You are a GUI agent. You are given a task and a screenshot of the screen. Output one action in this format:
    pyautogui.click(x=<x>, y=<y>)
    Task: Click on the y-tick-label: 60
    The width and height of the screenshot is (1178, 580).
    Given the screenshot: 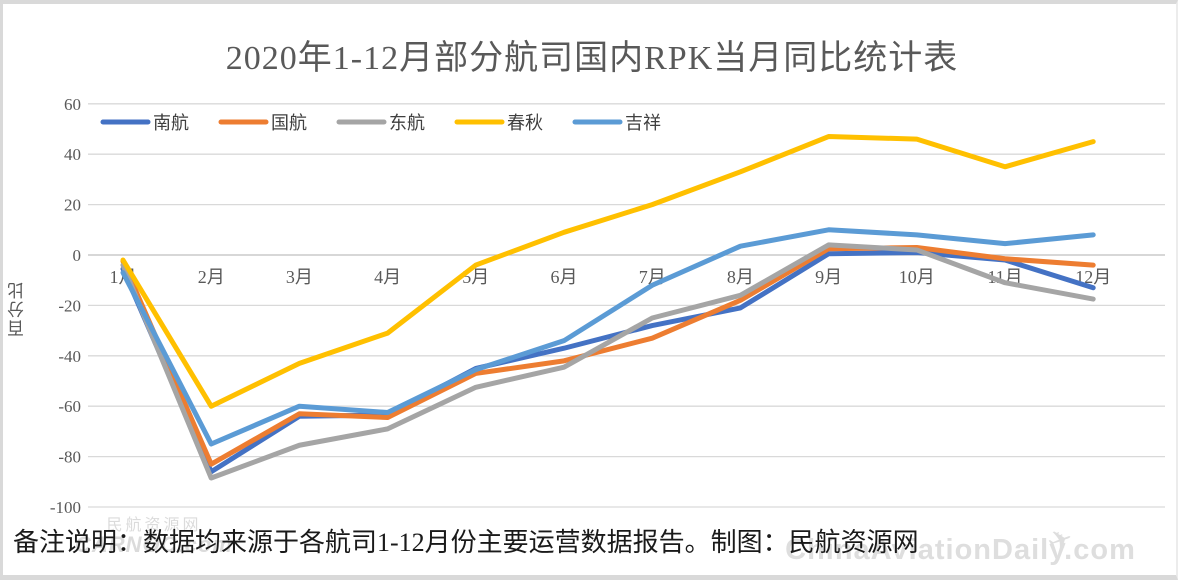 What is the action you would take?
    pyautogui.click(x=72, y=104)
    